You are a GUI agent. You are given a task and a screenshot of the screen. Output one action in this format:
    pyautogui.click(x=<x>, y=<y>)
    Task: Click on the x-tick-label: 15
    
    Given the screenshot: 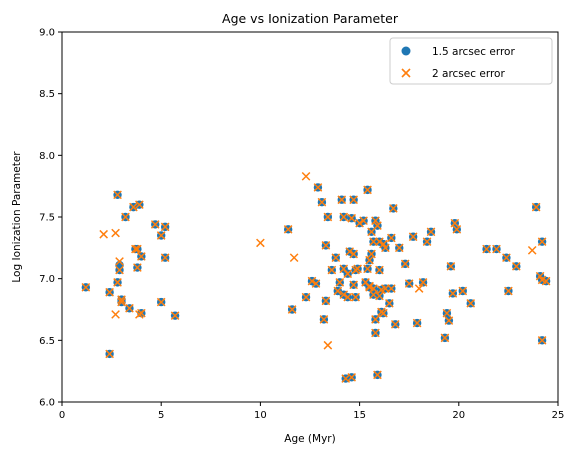 What is the action you would take?
    pyautogui.click(x=359, y=415)
    